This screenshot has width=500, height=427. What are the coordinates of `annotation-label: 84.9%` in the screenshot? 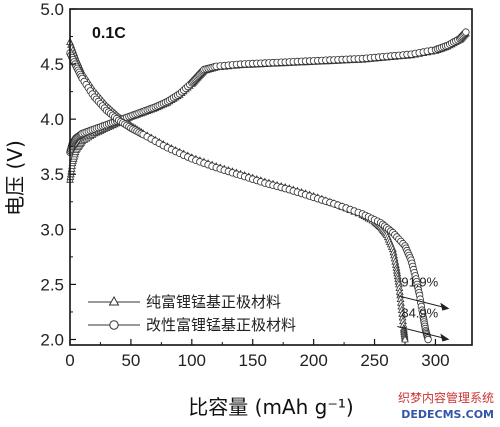 It's located at (419, 312).